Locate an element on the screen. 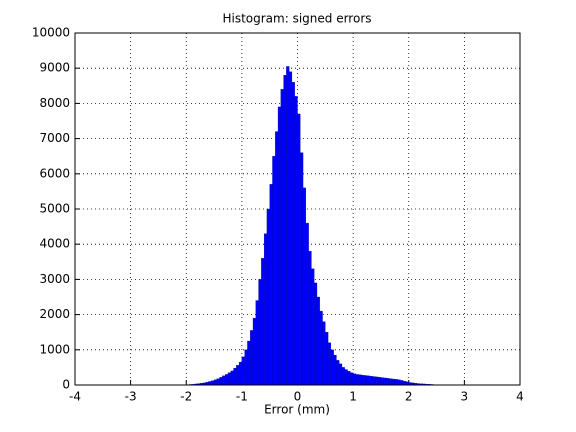  x-tick-label: 2 is located at coordinates (409, 397).